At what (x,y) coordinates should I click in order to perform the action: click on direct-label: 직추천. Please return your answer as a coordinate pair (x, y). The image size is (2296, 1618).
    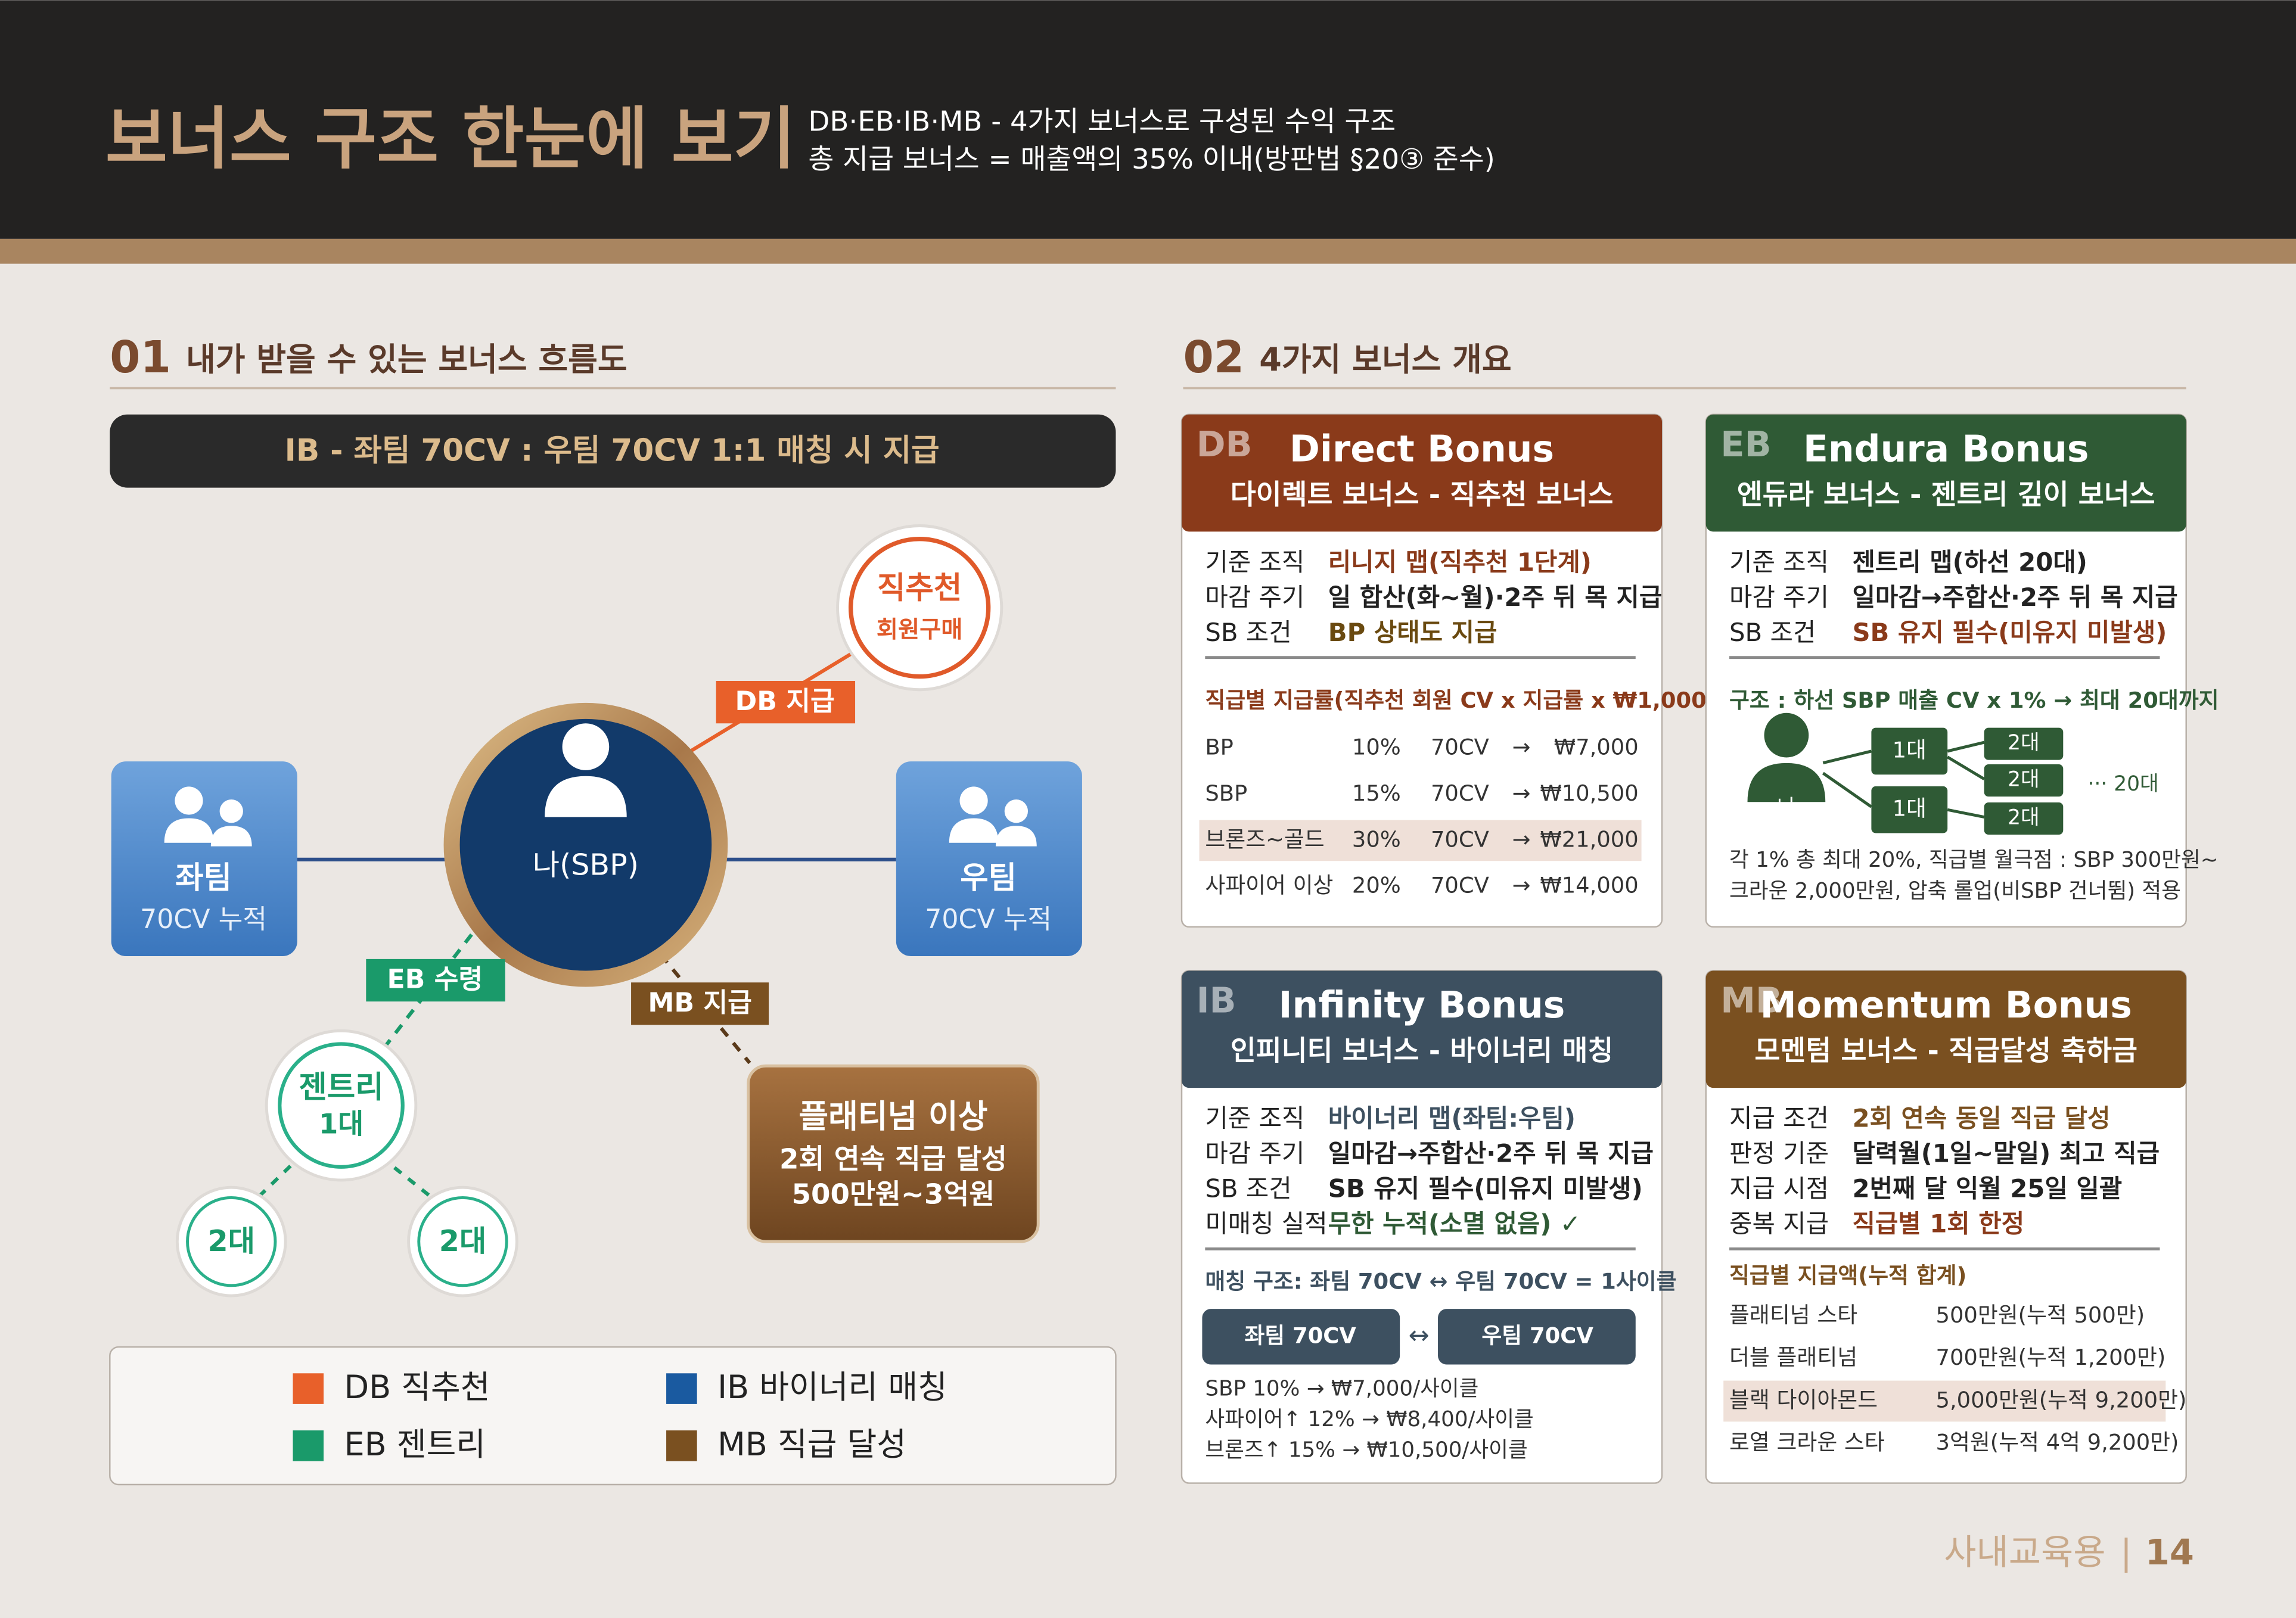
    Looking at the image, I should click on (919, 588).